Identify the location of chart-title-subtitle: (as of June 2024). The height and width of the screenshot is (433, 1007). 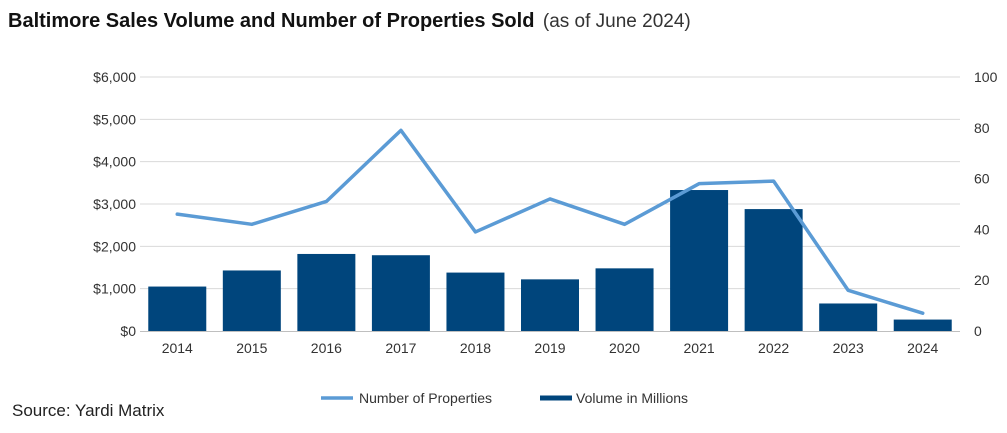
(616, 21).